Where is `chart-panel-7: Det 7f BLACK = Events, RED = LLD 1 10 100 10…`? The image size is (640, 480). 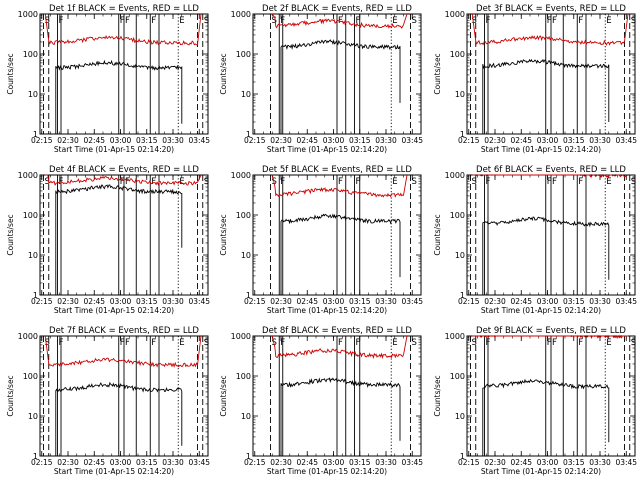 chart-panel-7: Det 7f BLACK = Events, RED = LLD 1 10 100 10… is located at coordinates (108, 401).